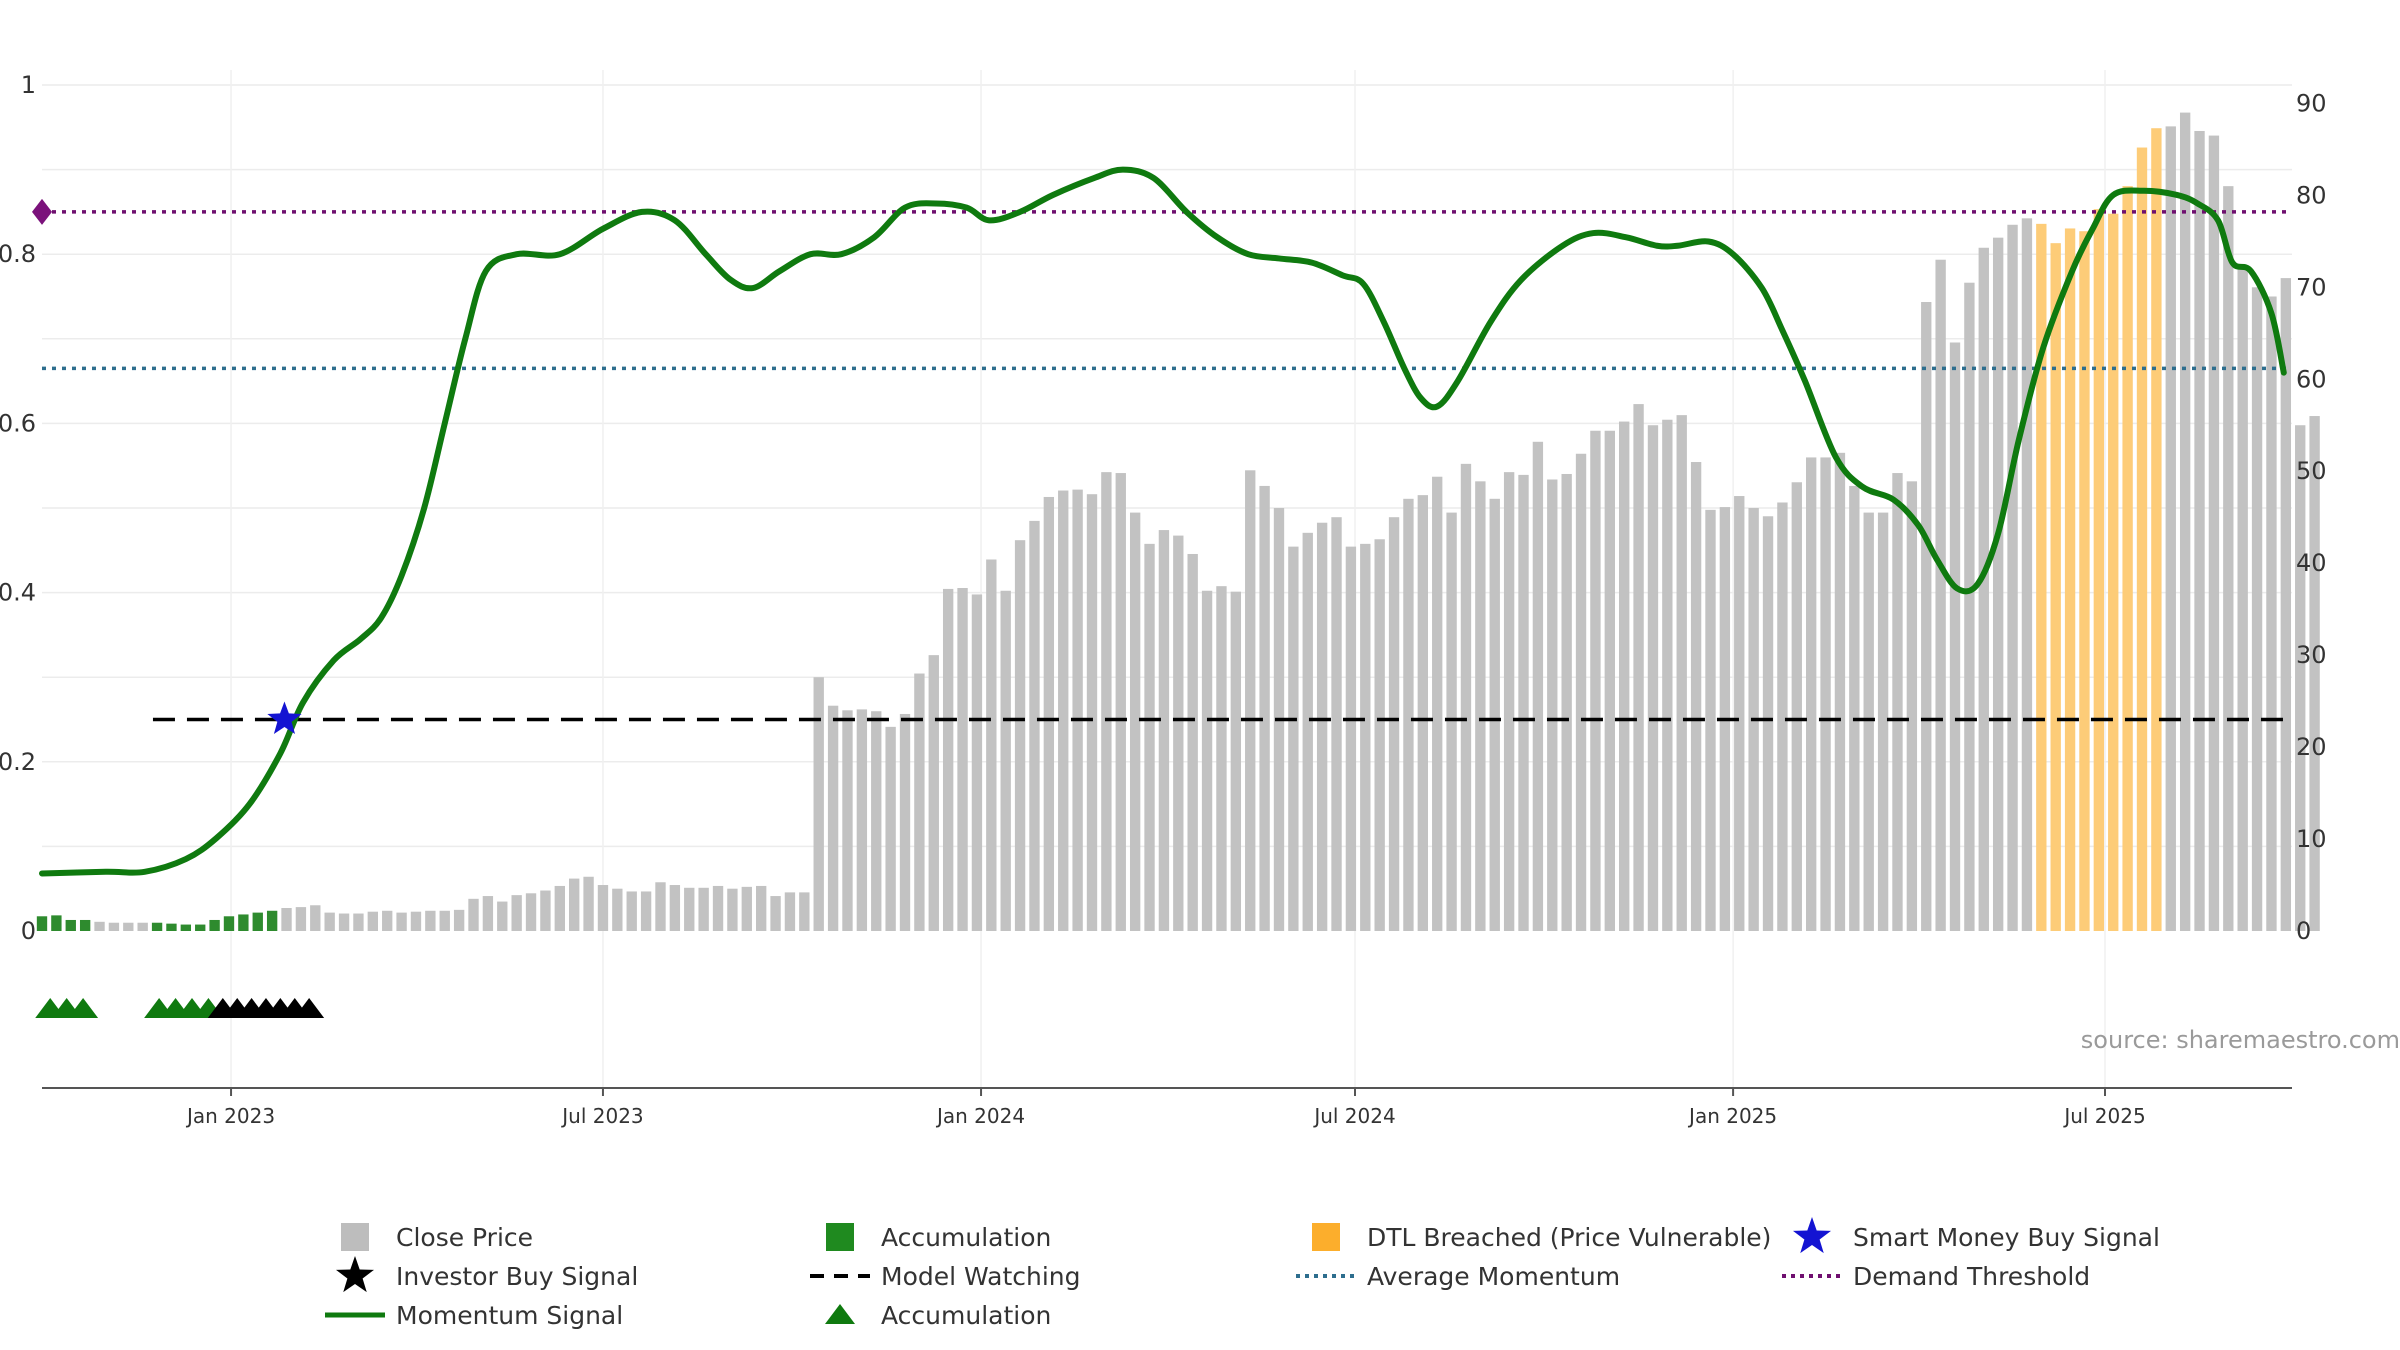 This screenshot has width=2400, height=1350. Describe the element at coordinates (2311, 471) in the screenshot. I see `right-axis-tick: 50` at that location.